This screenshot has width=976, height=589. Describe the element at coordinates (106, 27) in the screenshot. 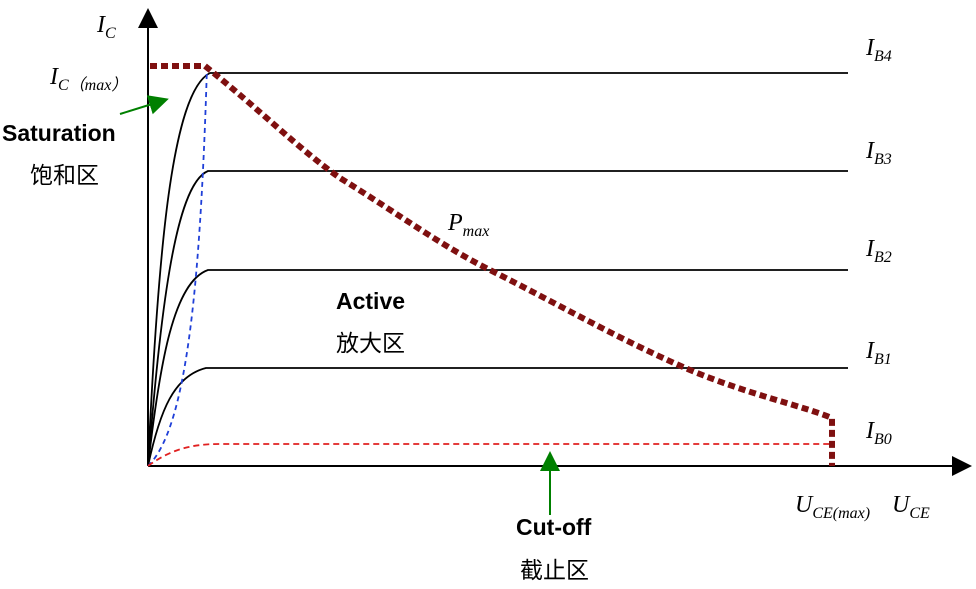

I see `y-axis-label: IC` at that location.